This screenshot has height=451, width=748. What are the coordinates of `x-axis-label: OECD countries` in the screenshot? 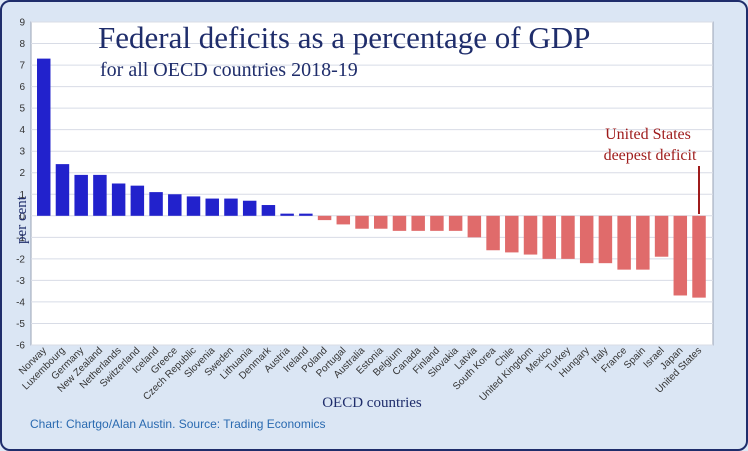 It's located at (372, 403).